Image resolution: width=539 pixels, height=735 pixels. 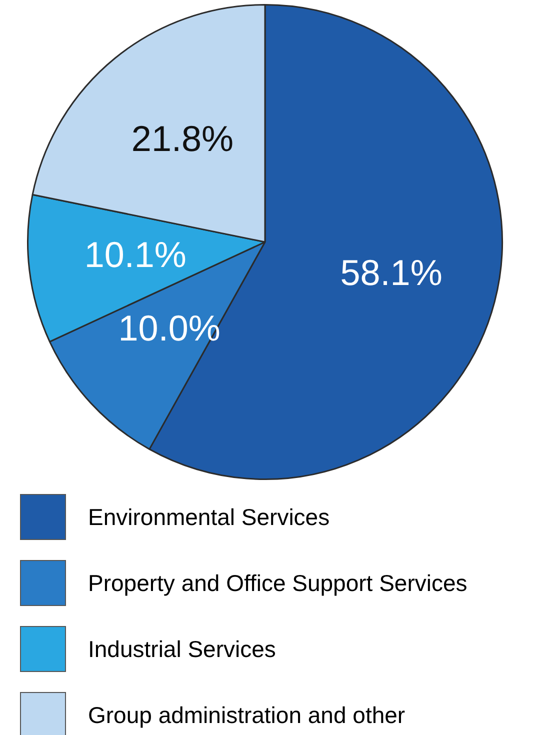 I want to click on legend-label: Property and Office Support Services, so click(x=278, y=583).